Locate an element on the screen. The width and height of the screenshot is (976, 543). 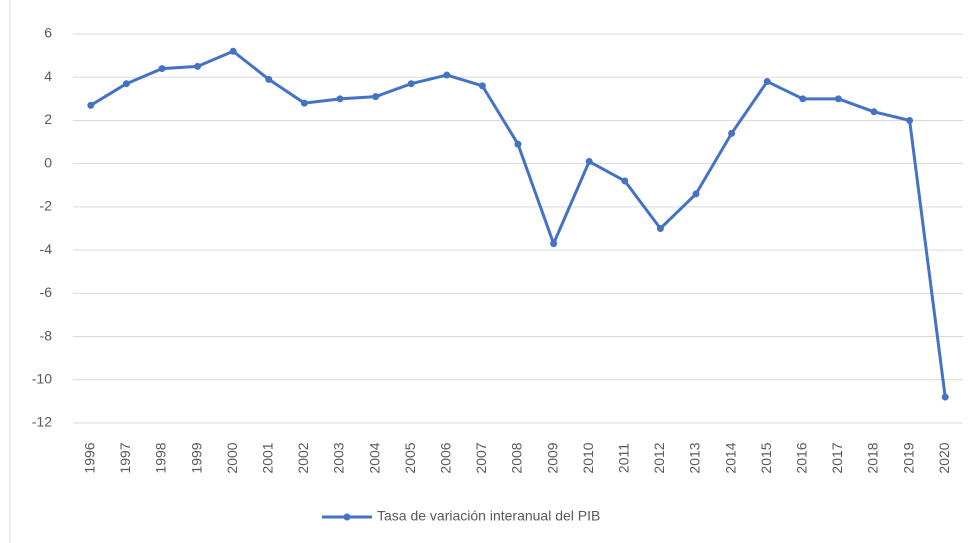
x-tick-label: 2001 is located at coordinates (268, 457).